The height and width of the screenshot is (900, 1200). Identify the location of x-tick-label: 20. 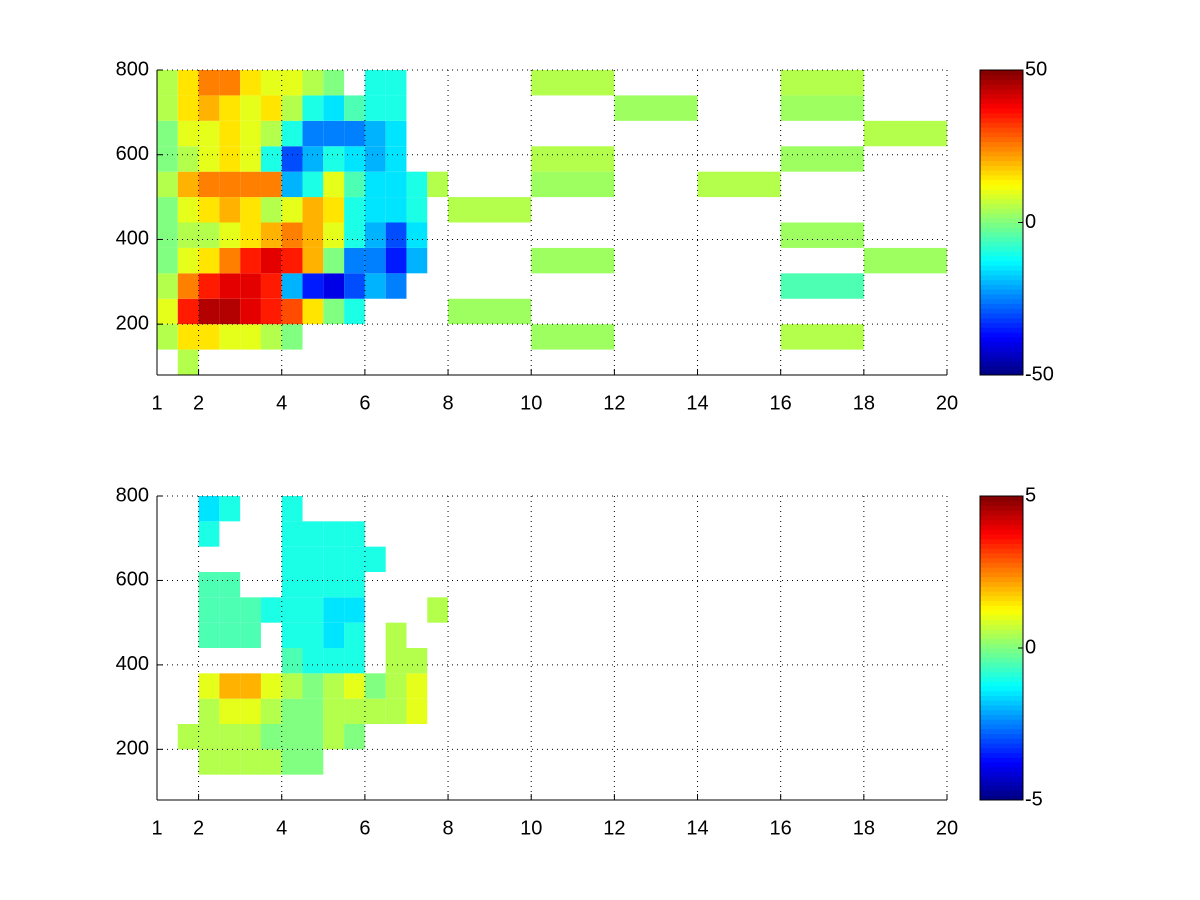
(947, 828).